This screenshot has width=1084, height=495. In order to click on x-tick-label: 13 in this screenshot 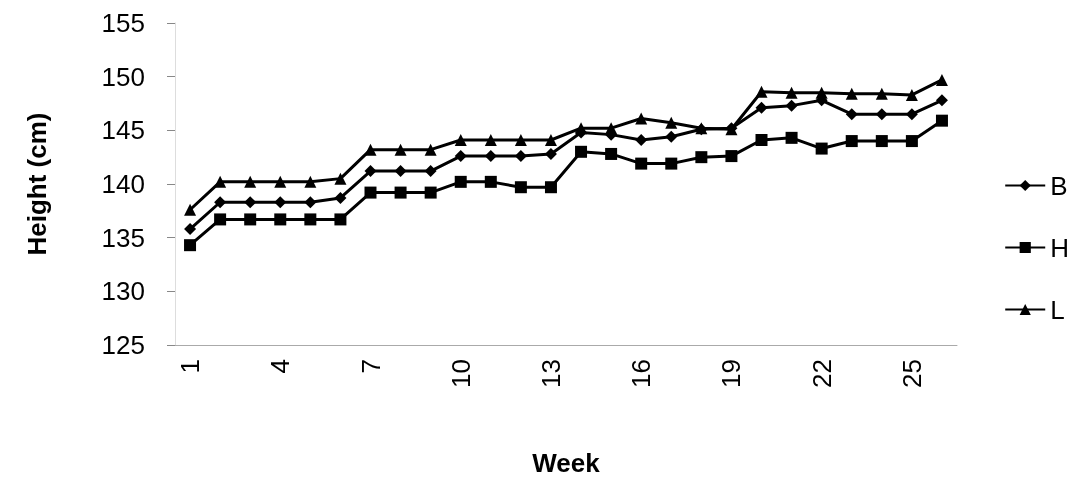, I will do `click(550, 373)`.